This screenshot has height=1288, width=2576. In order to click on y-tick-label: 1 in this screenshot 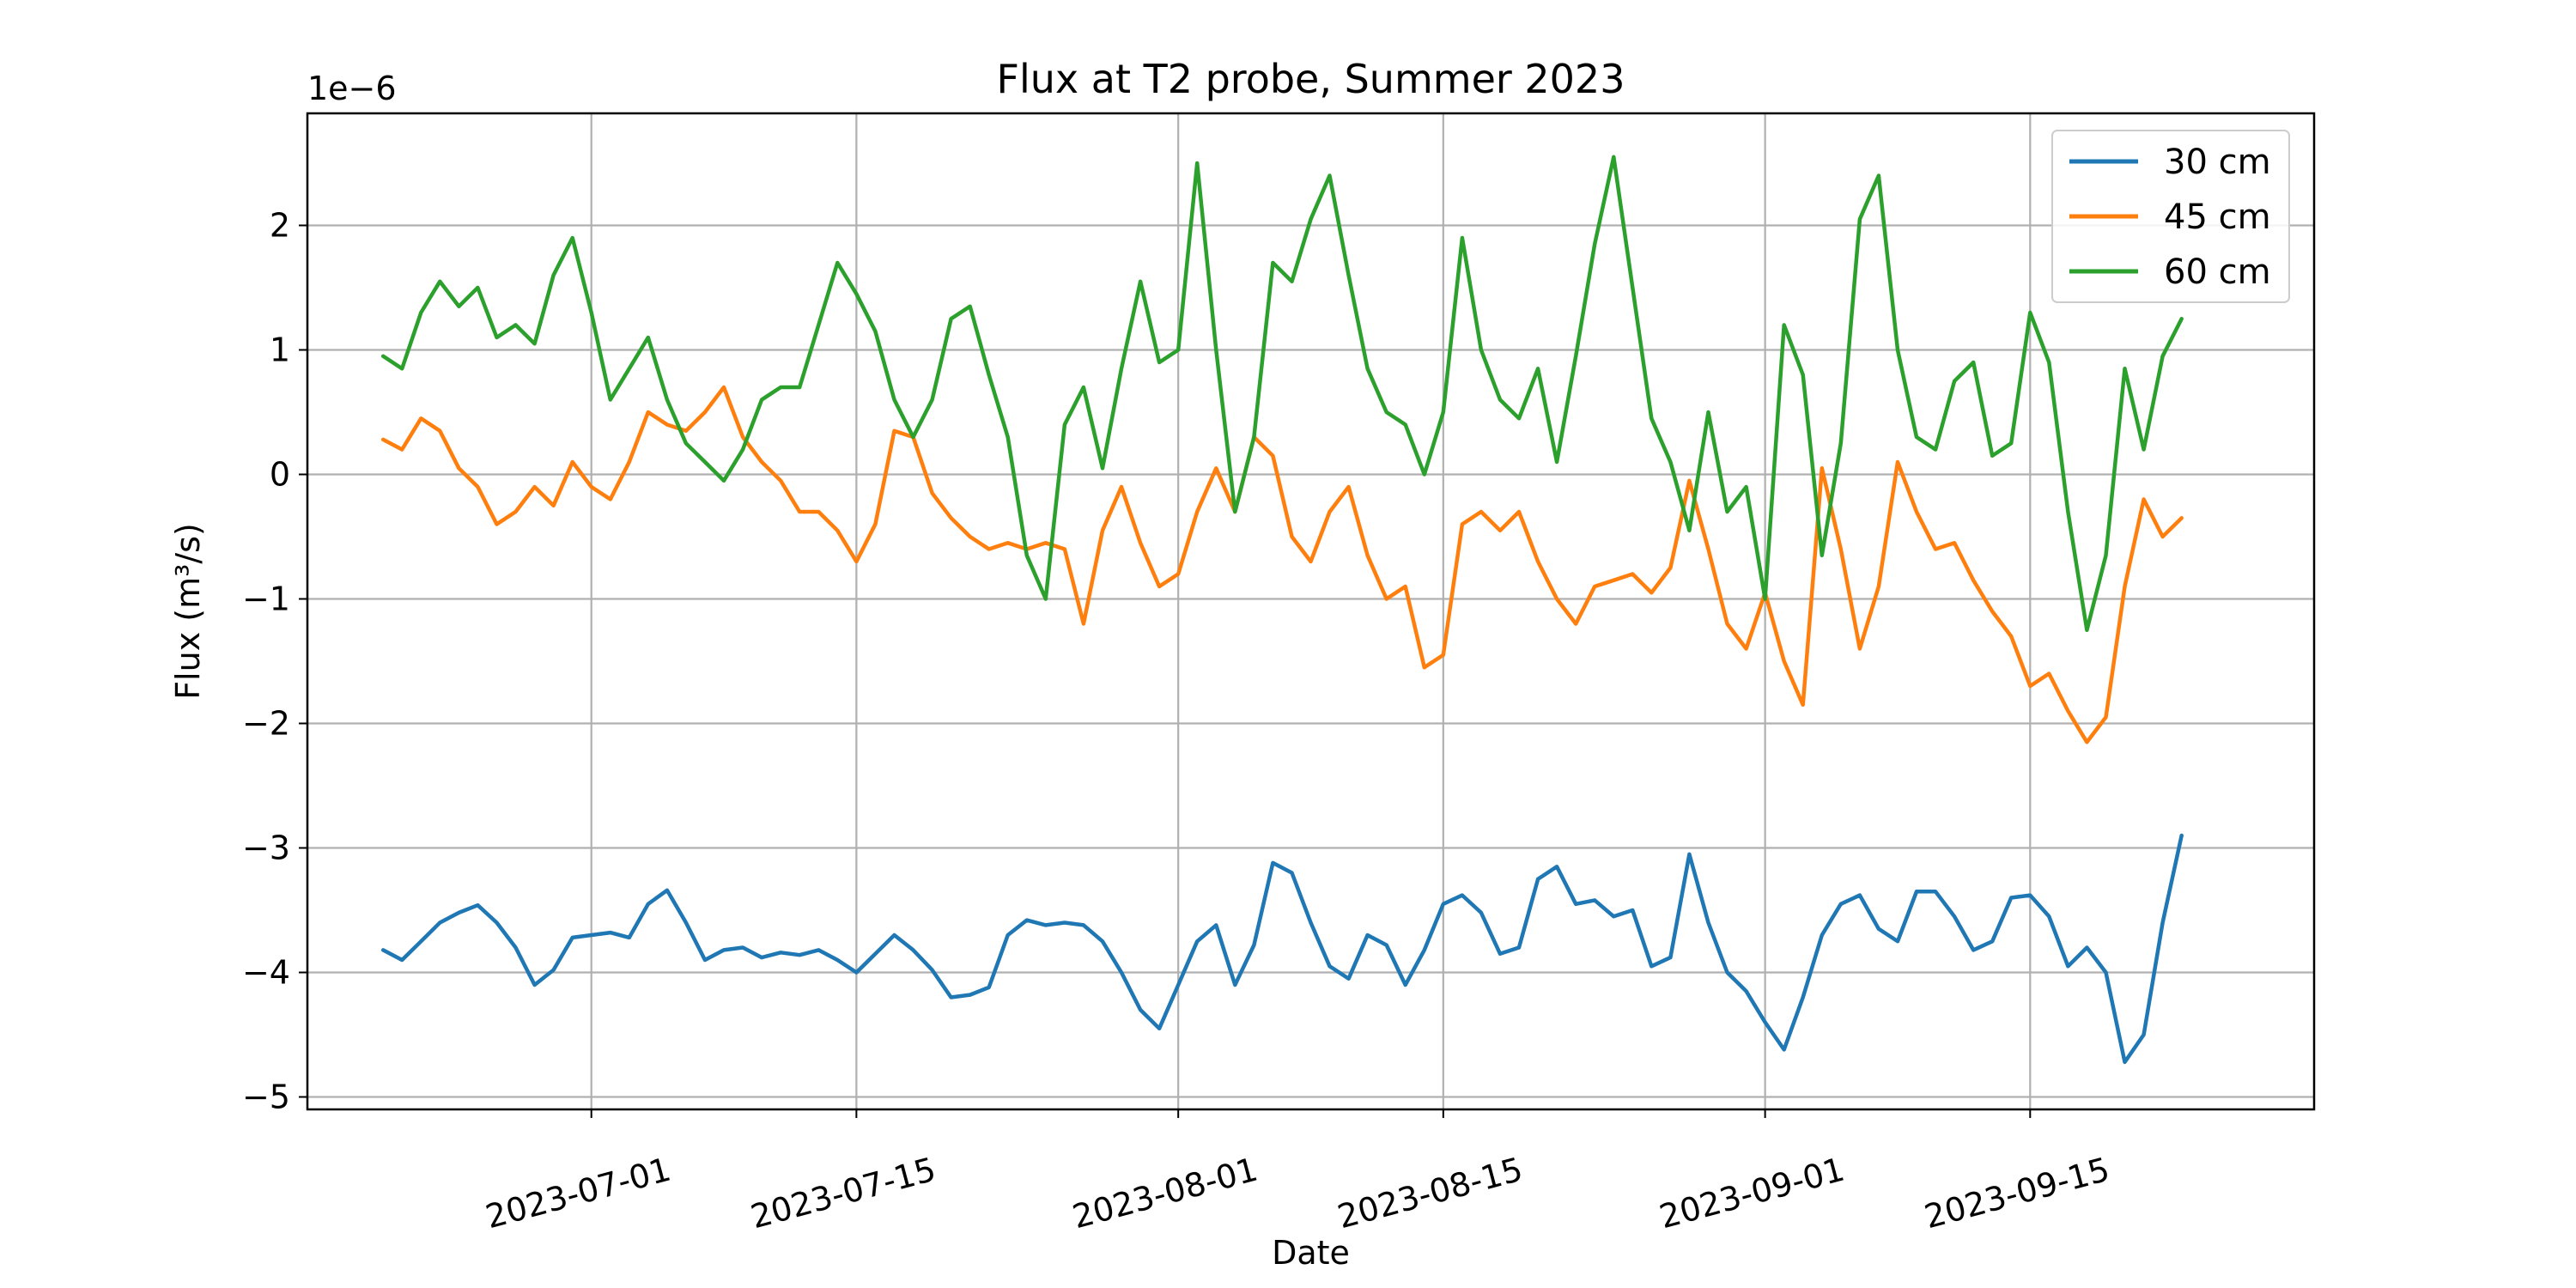, I will do `click(280, 350)`.